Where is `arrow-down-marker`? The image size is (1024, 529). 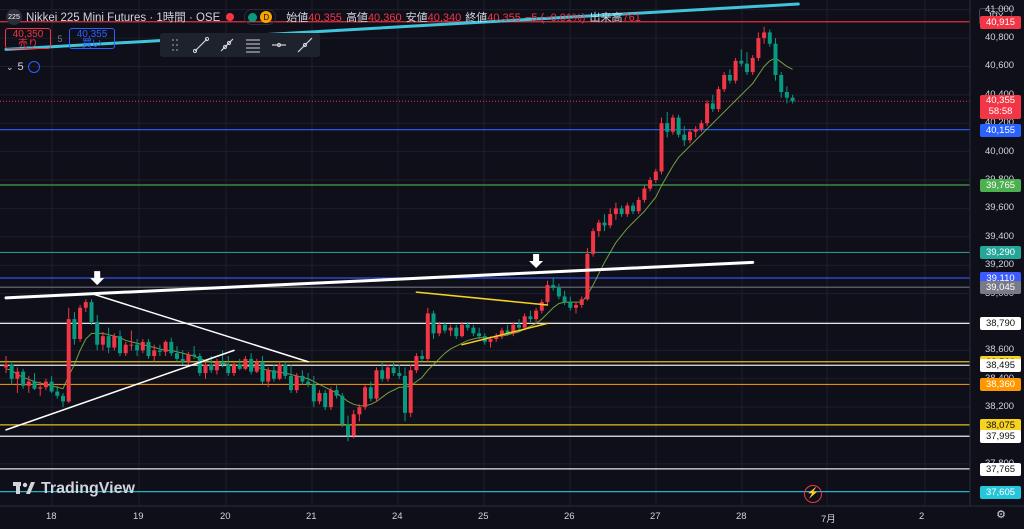 arrow-down-marker is located at coordinates (97, 278).